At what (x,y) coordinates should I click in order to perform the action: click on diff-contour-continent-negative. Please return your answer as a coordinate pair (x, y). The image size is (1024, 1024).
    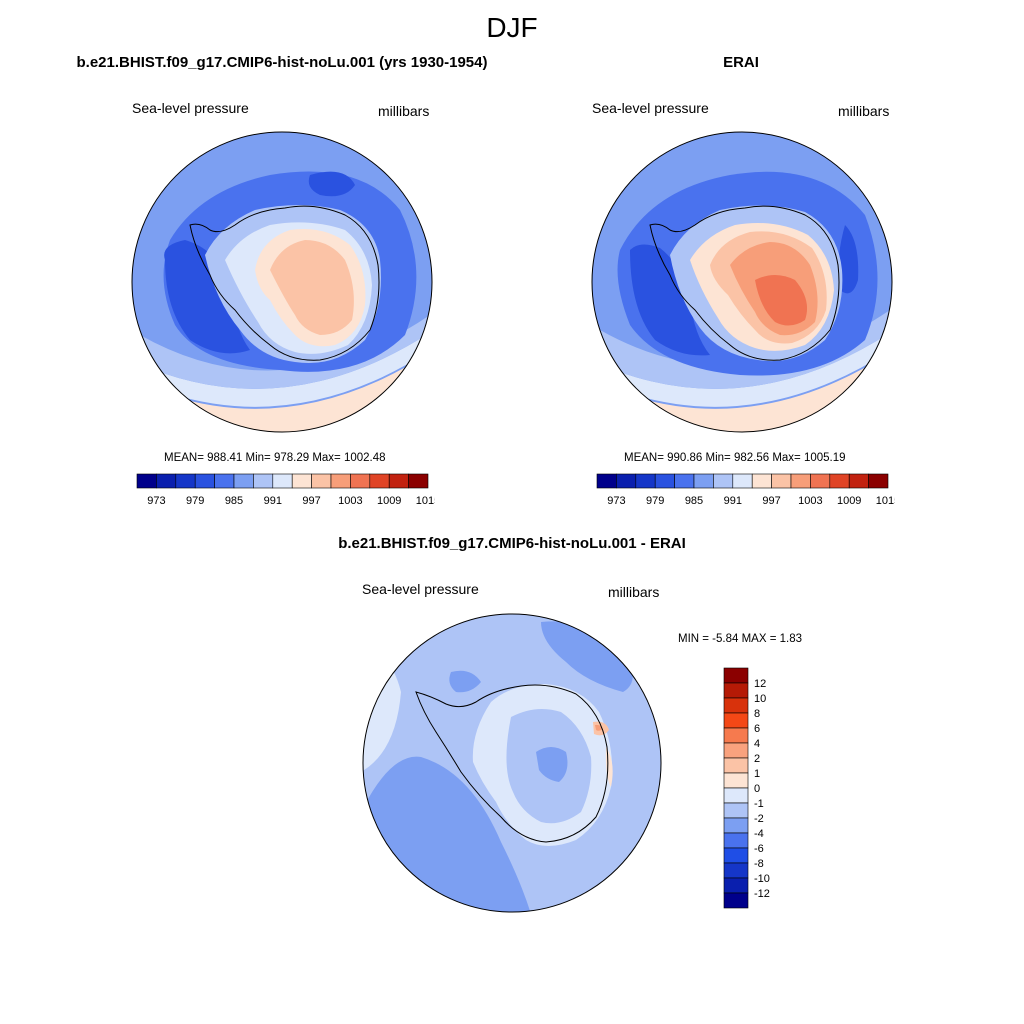
    Looking at the image, I should click on (552, 764).